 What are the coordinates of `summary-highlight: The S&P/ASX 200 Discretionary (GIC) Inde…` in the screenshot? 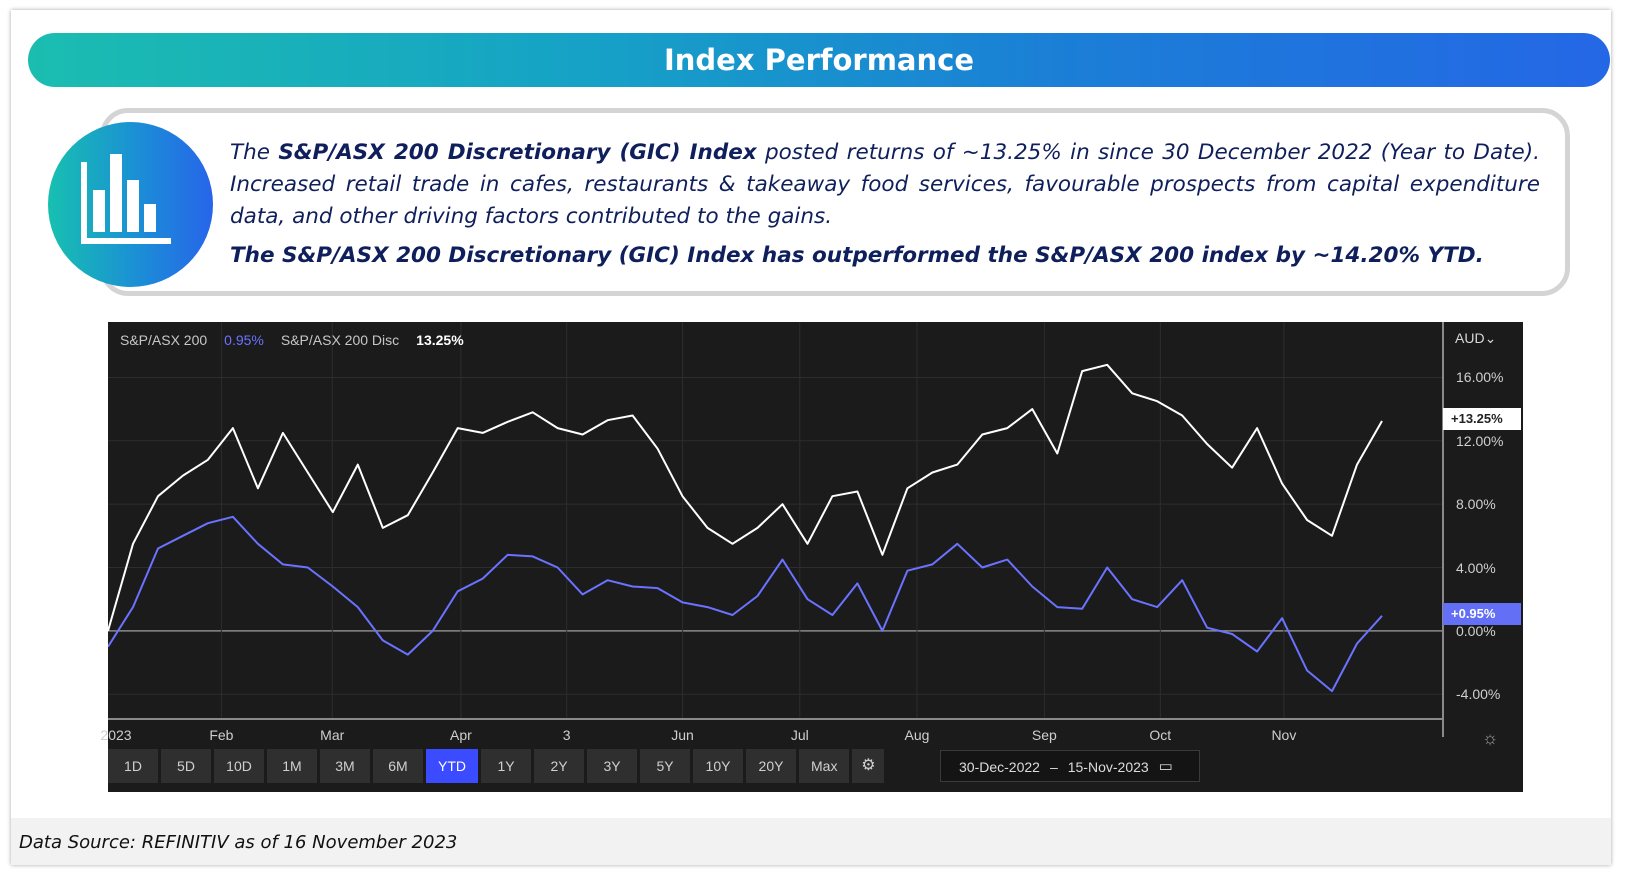 It's located at (857, 255).